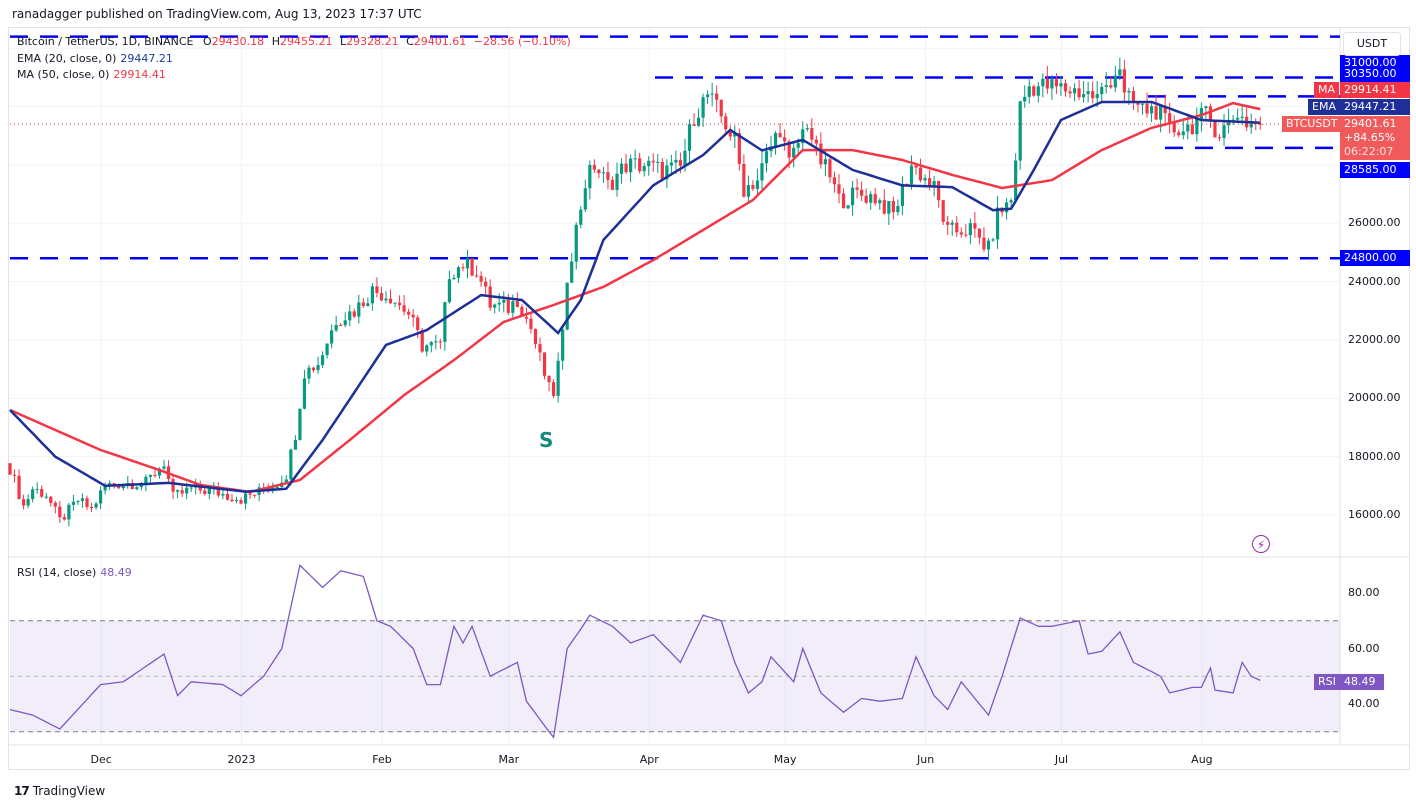  Describe the element at coordinates (1324, 107) in the screenshot. I see `ema-axis-tag: EMA` at that location.